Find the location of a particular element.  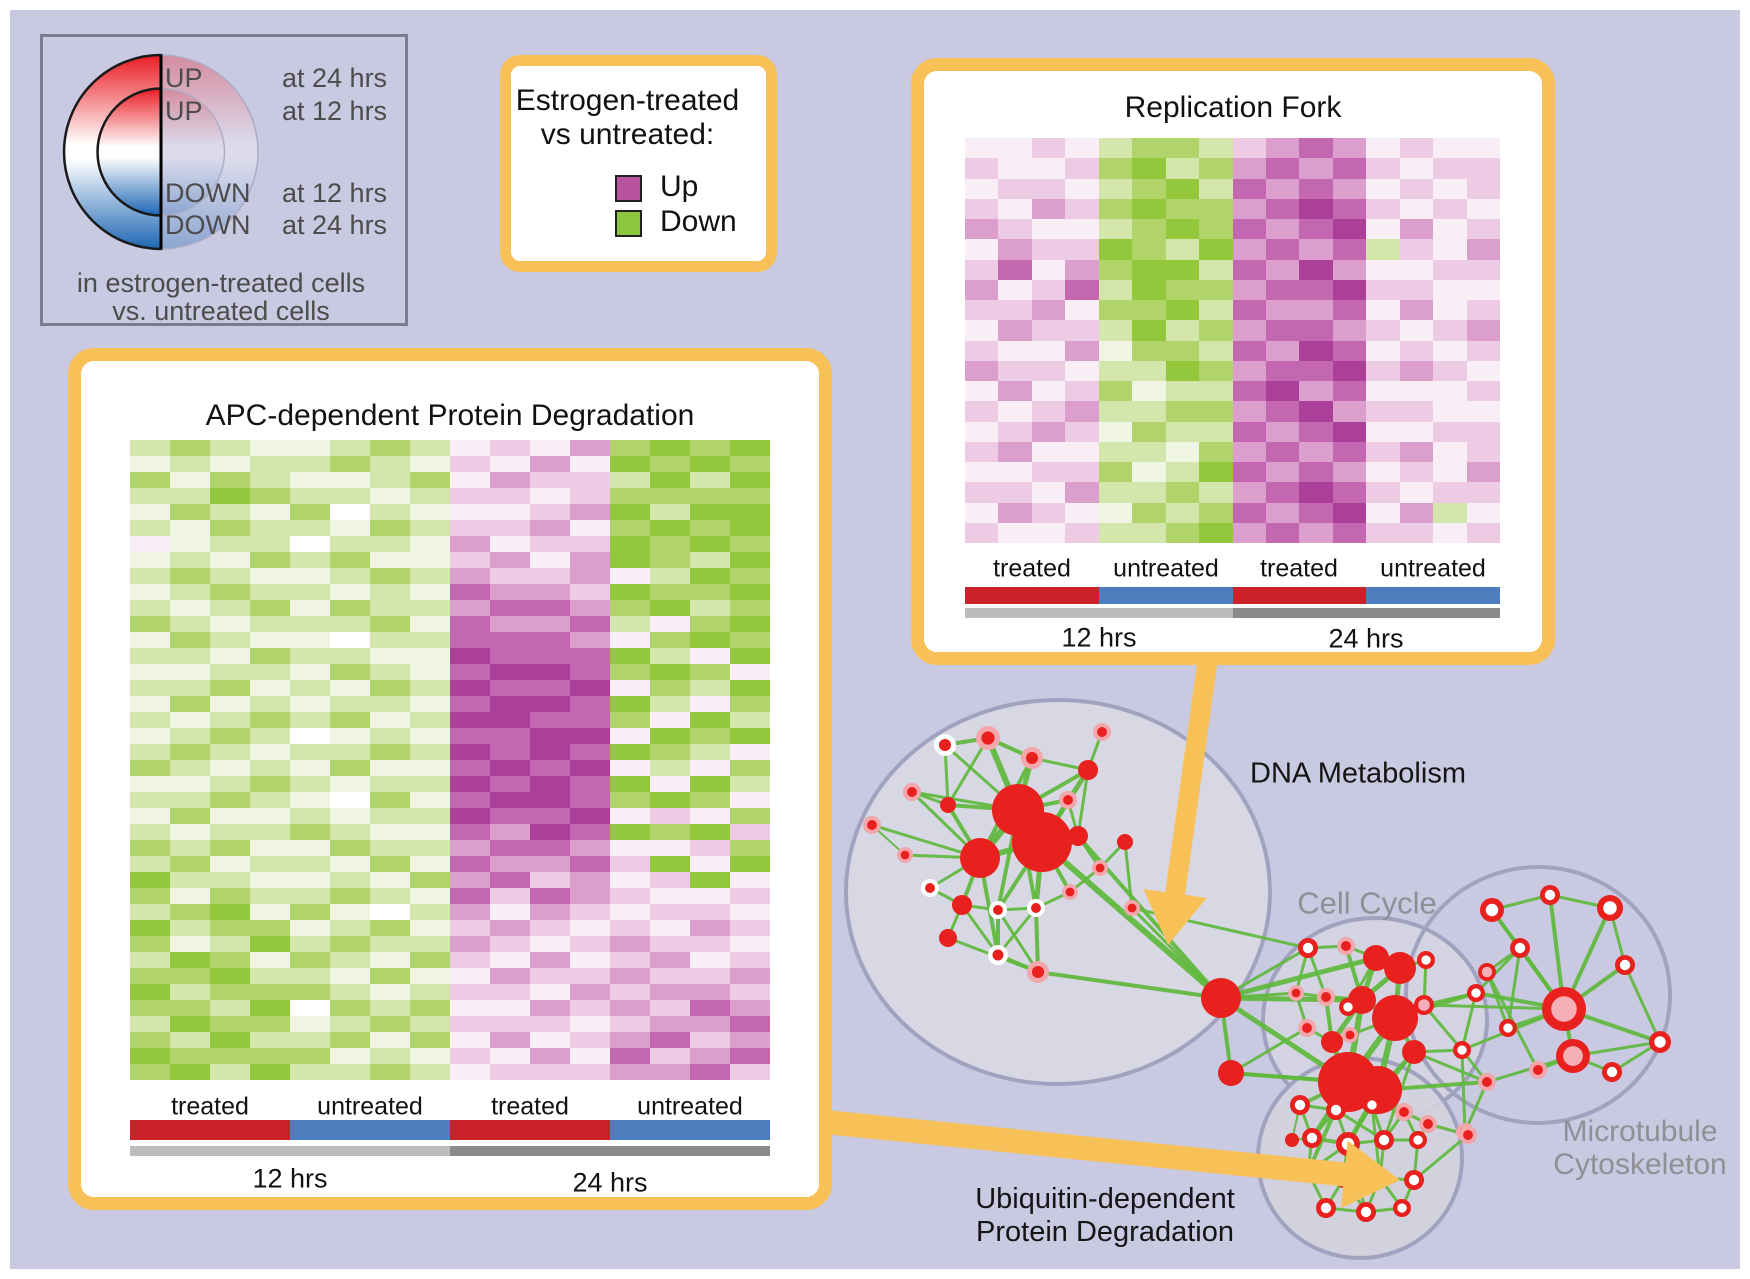

rep-group-treated-24: treated is located at coordinates (1299, 568).